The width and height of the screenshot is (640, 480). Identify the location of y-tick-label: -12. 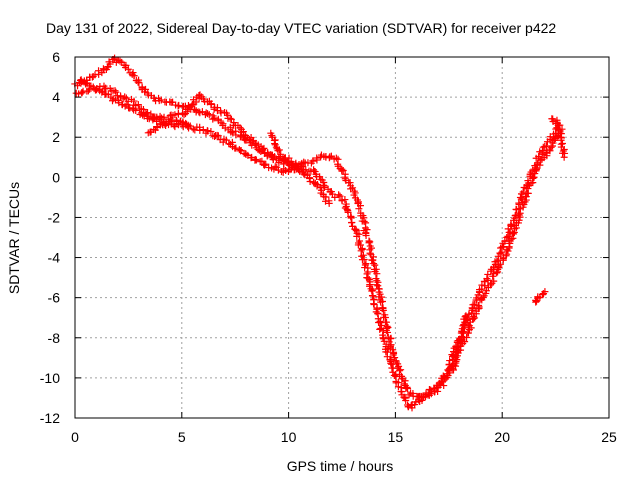
(50, 418).